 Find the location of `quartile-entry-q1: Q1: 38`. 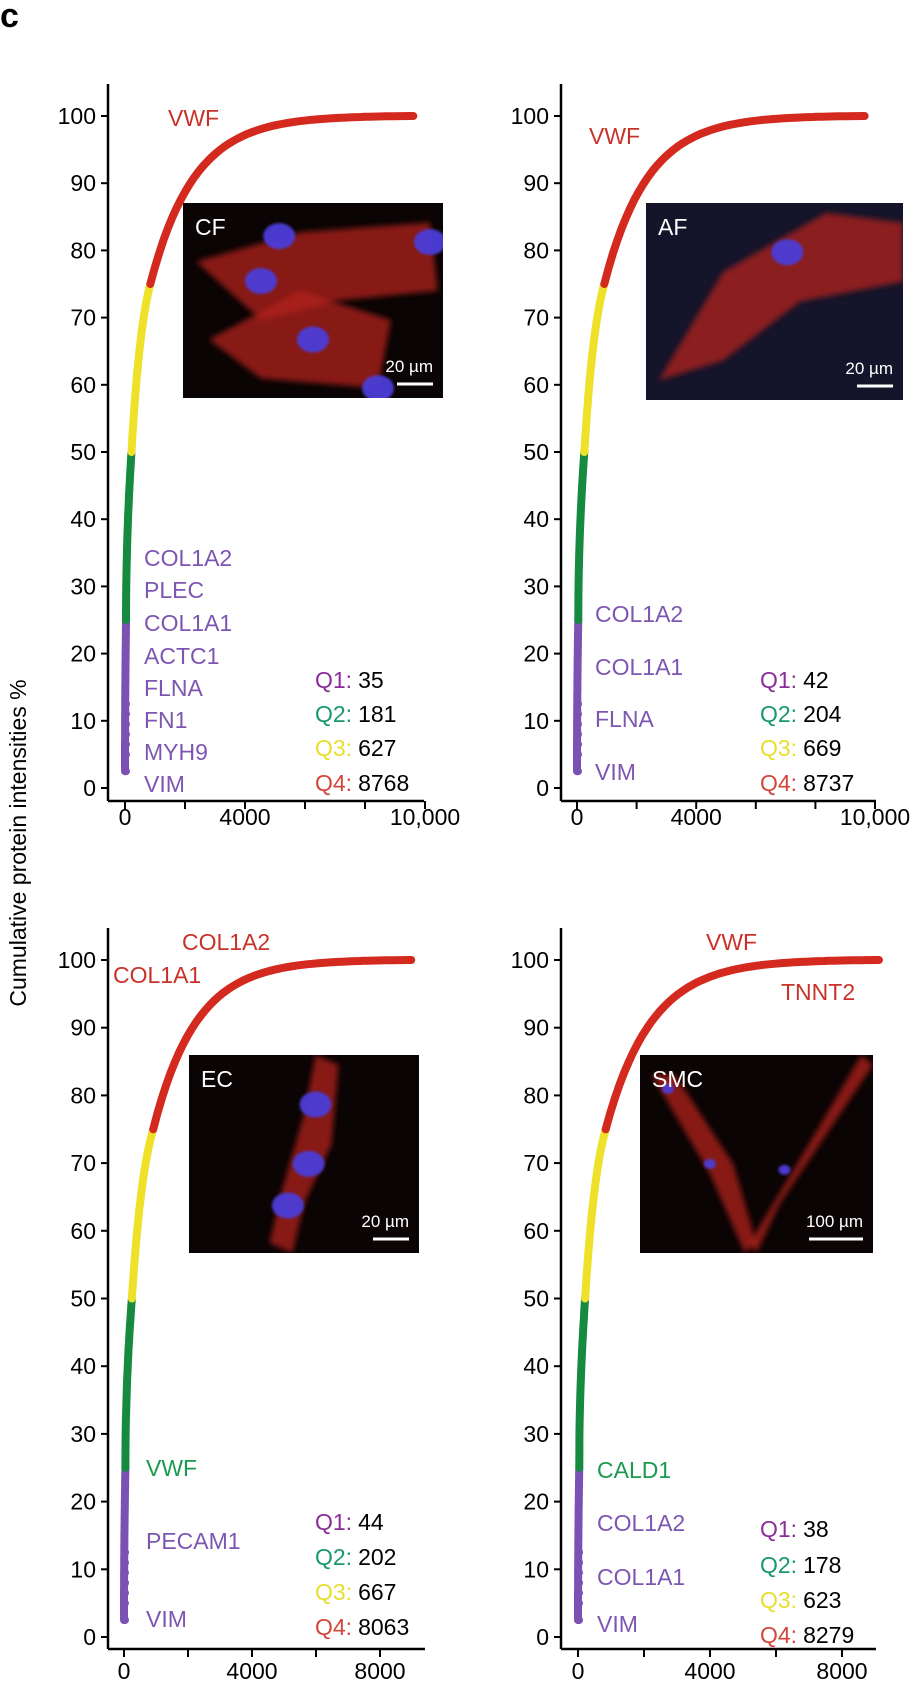

quartile-entry-q1: Q1: 38 is located at coordinates (794, 1529).